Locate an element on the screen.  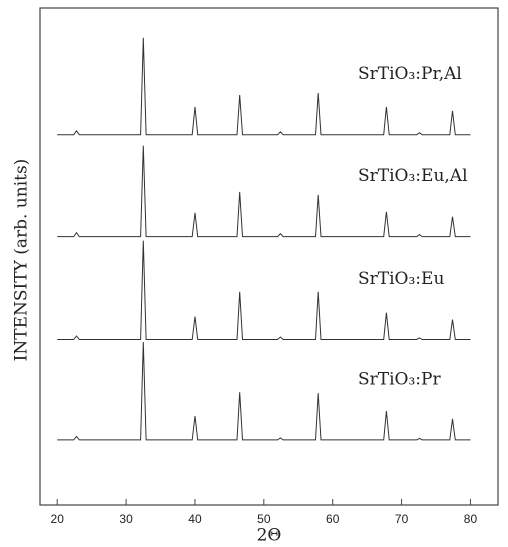
x-tick-label: 50 is located at coordinates (264, 519).